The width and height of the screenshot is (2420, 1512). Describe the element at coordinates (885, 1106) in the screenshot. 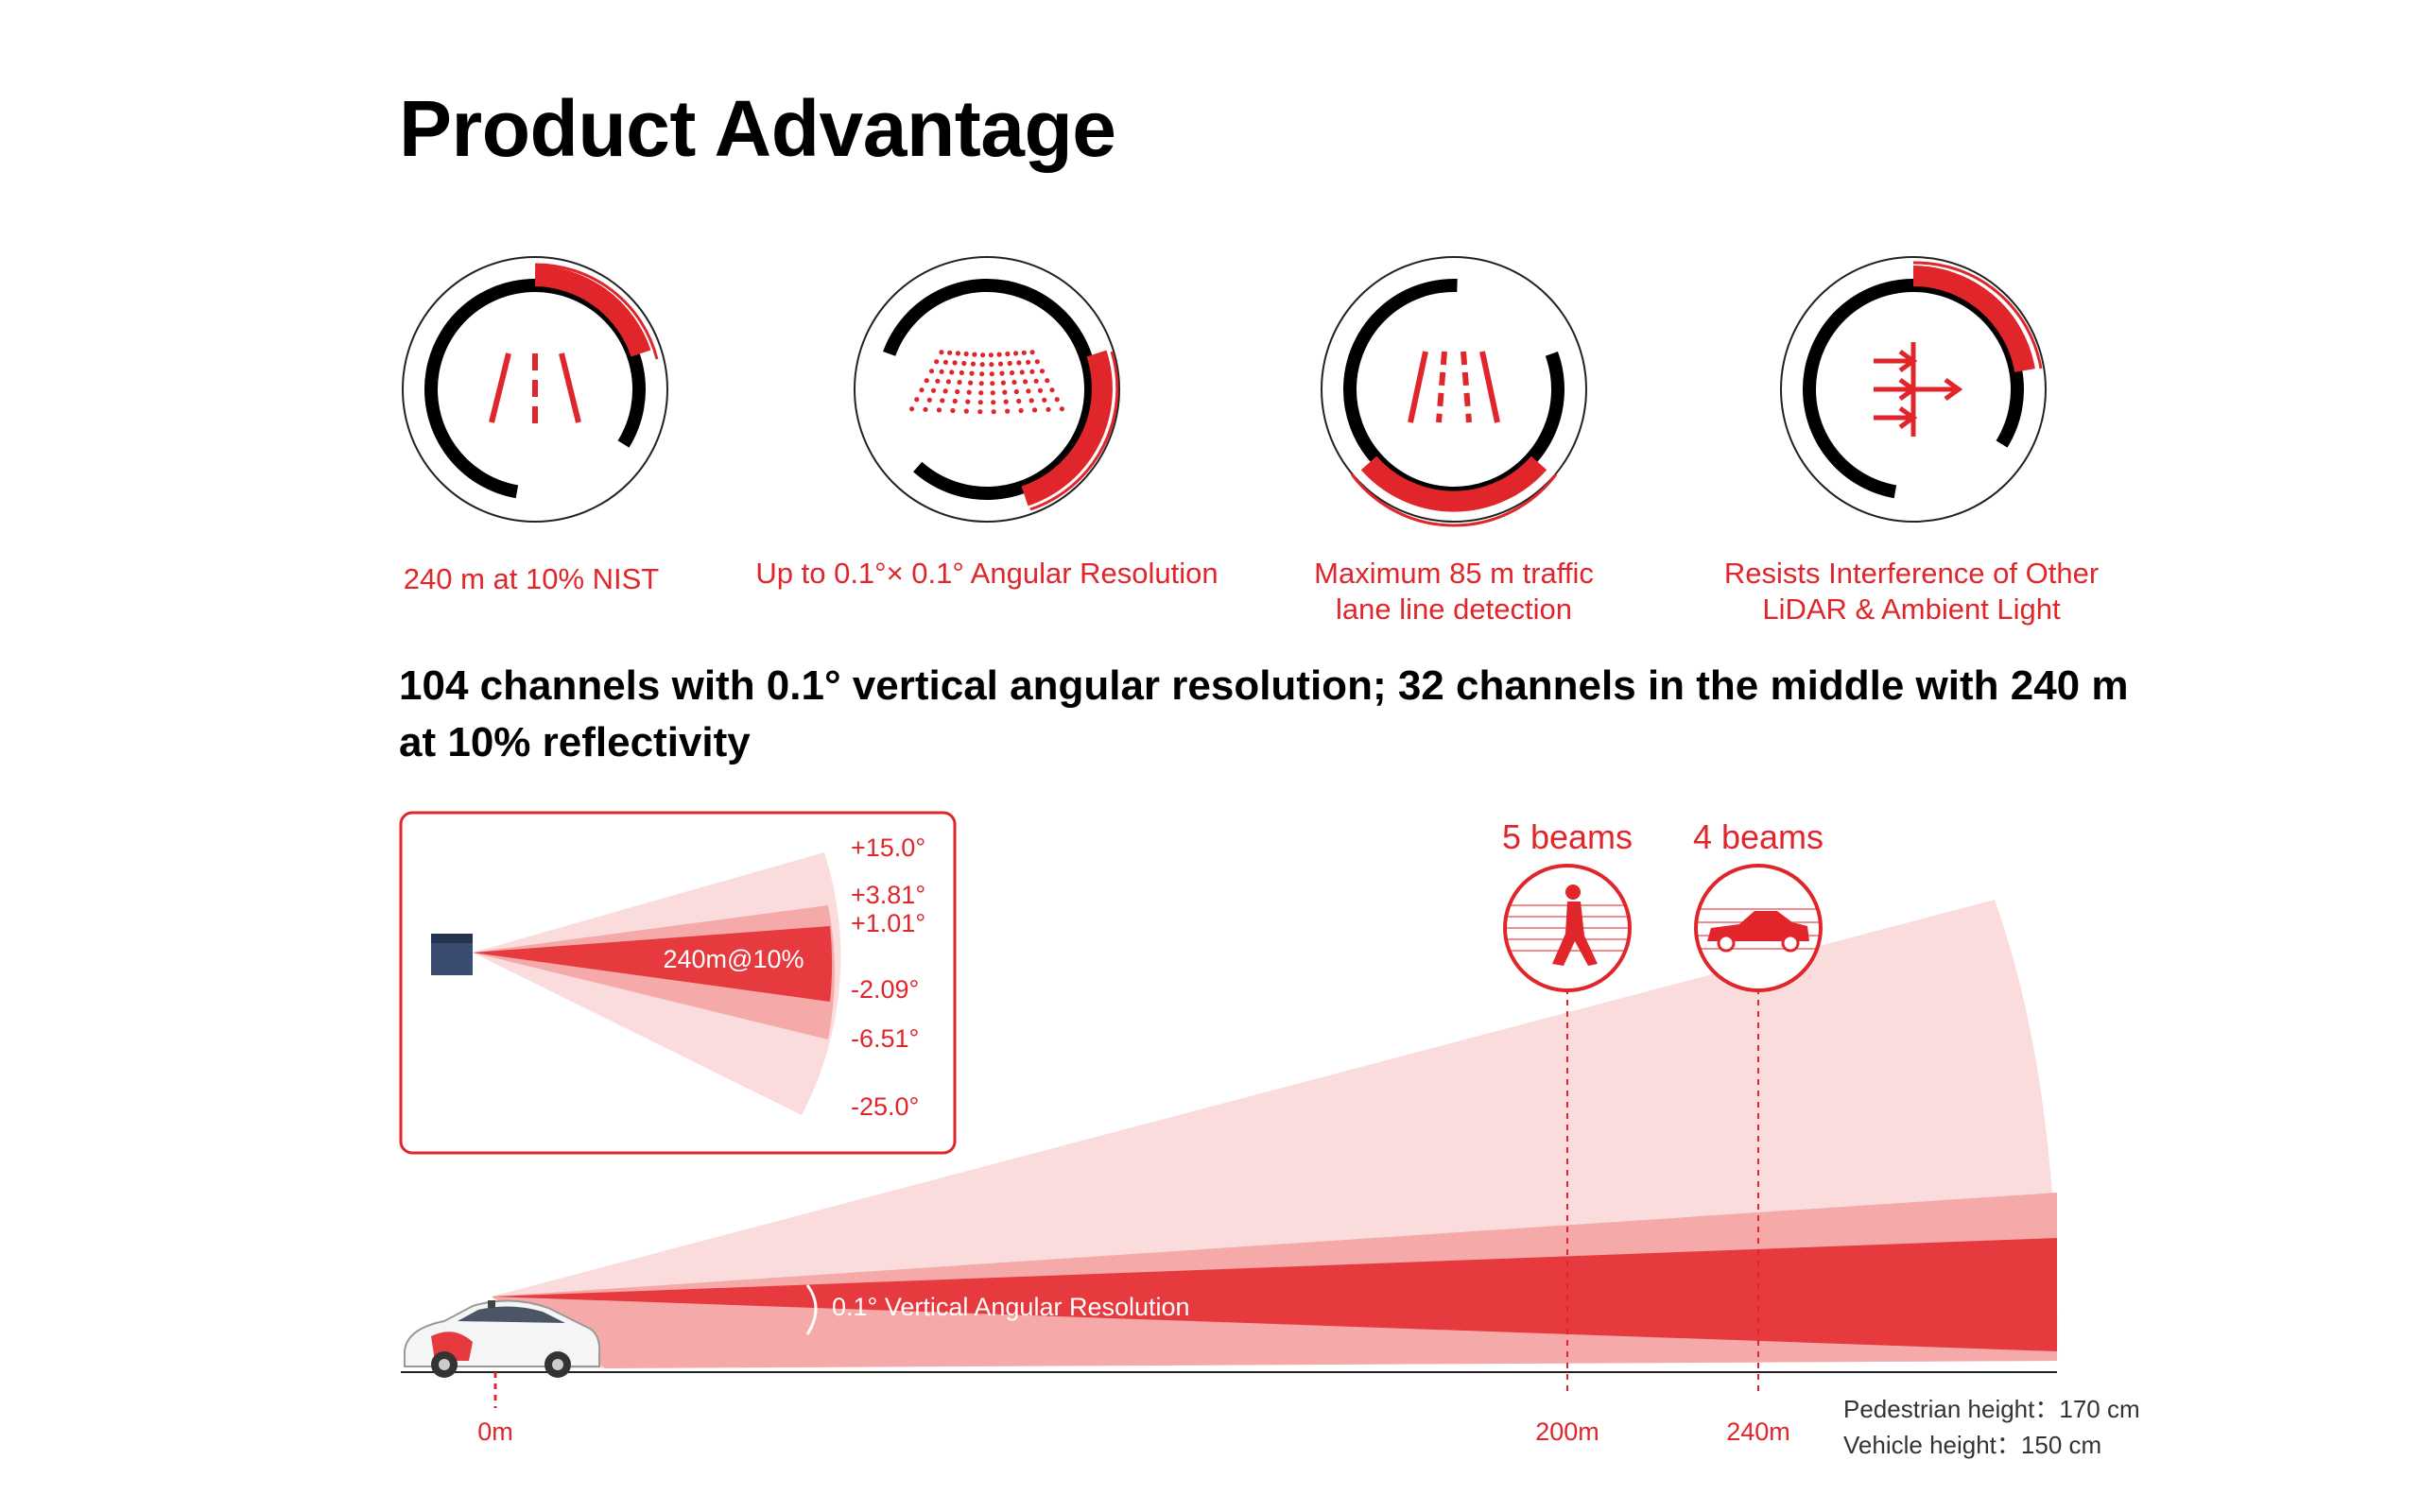

I see `inset-angle-6: -25.0°` at that location.